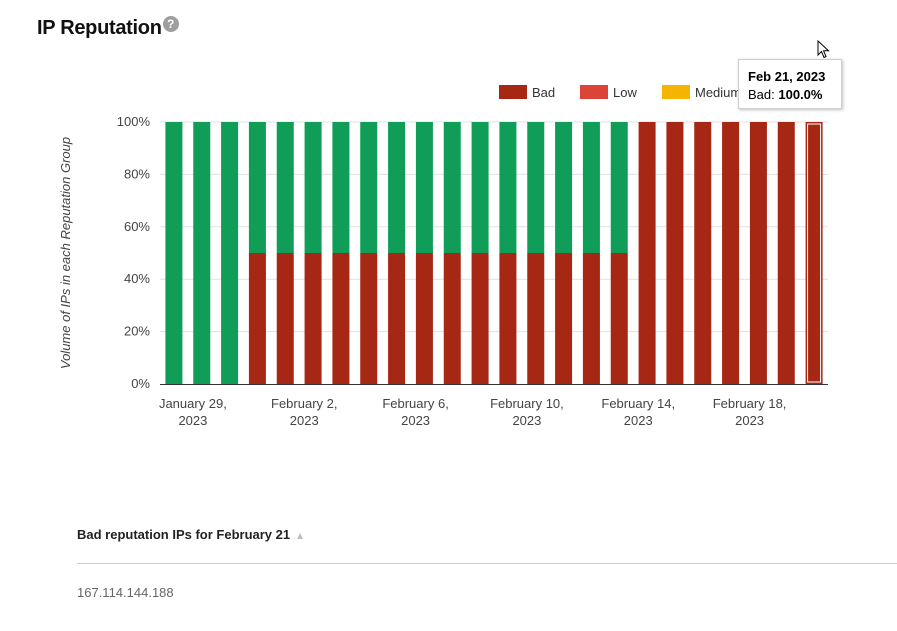 The image size is (897, 631). I want to click on bar-highlight, so click(814, 253).